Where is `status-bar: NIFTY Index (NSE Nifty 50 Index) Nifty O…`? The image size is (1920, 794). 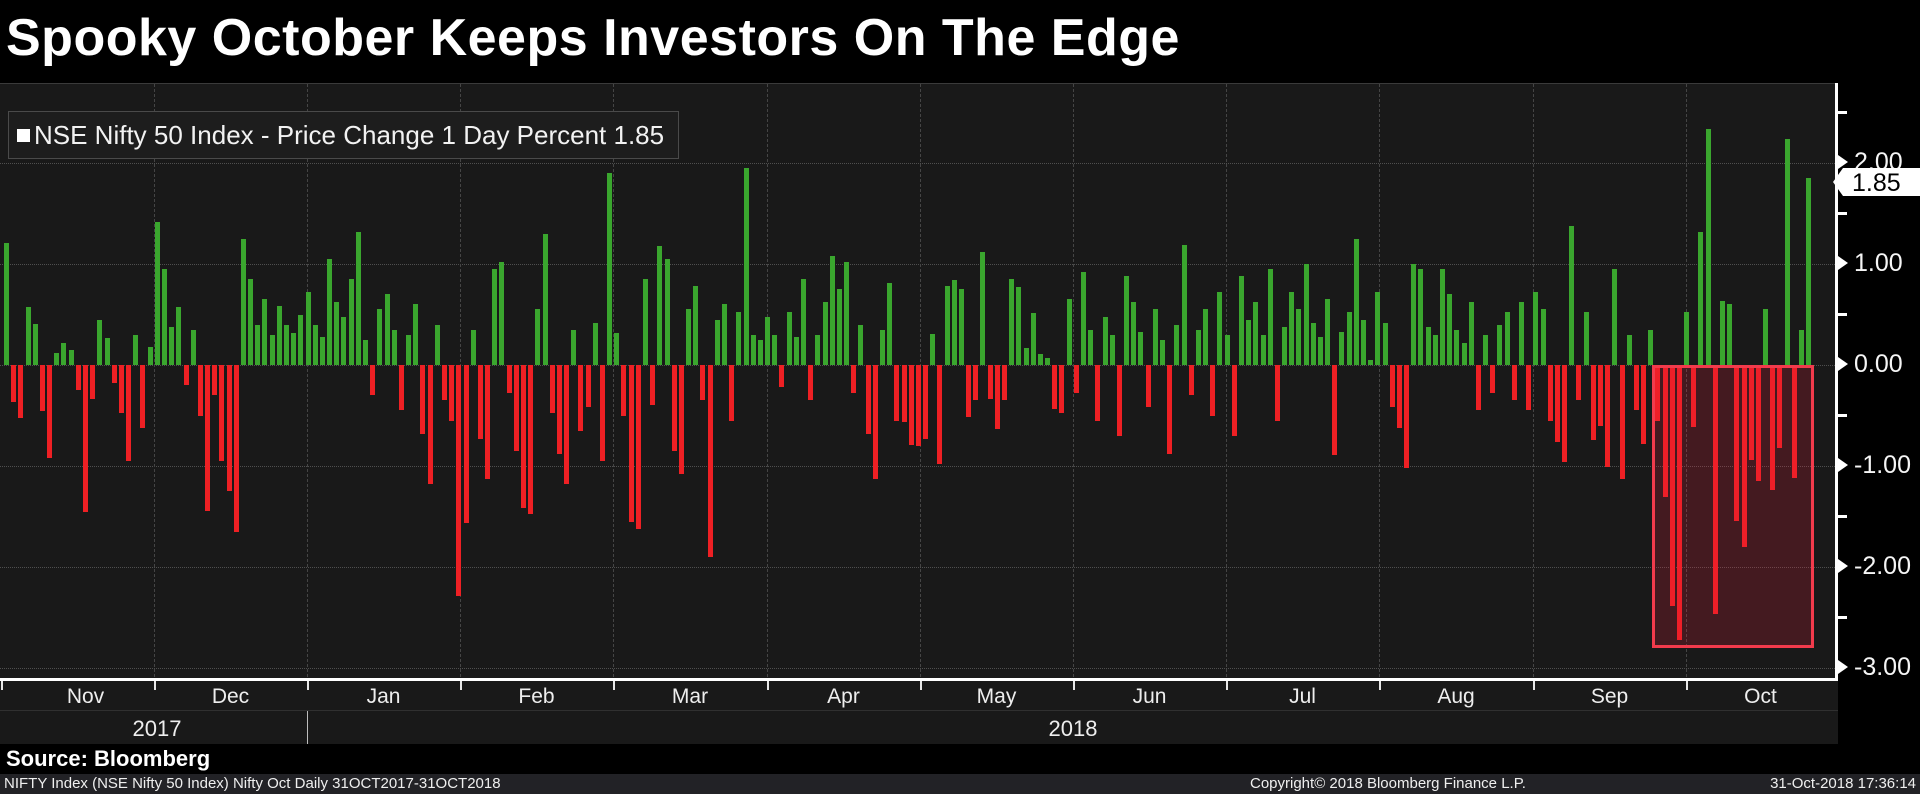
status-bar: NIFTY Index (NSE Nifty 50 Index) Nifty O… is located at coordinates (960, 784).